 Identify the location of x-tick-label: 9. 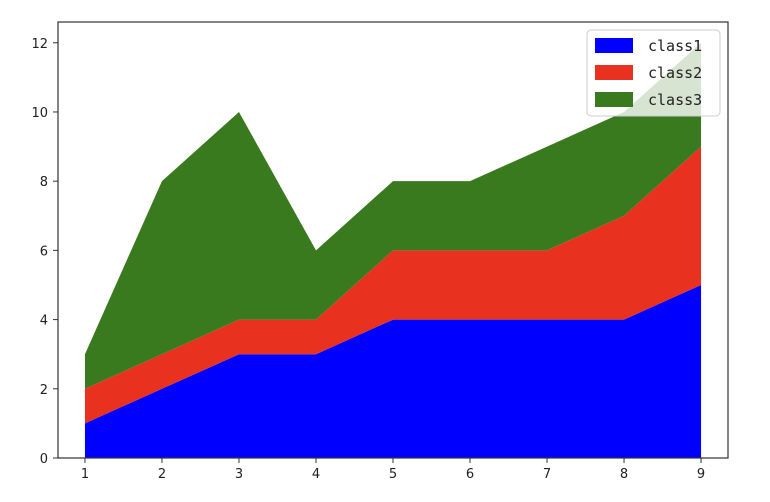
(701, 474).